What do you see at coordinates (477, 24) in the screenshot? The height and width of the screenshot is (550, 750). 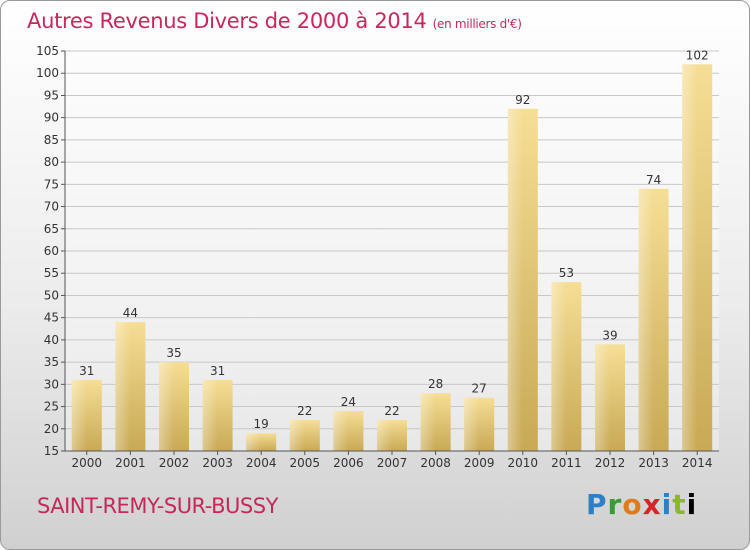 I see `chart-unit: (en milliers d'€)` at bounding box center [477, 24].